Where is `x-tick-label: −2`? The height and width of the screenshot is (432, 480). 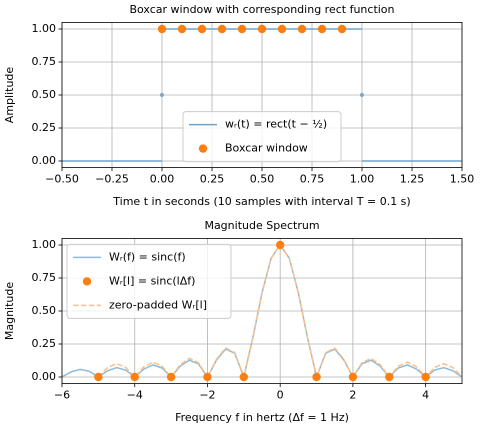
x-tick-label: −2 is located at coordinates (207, 395).